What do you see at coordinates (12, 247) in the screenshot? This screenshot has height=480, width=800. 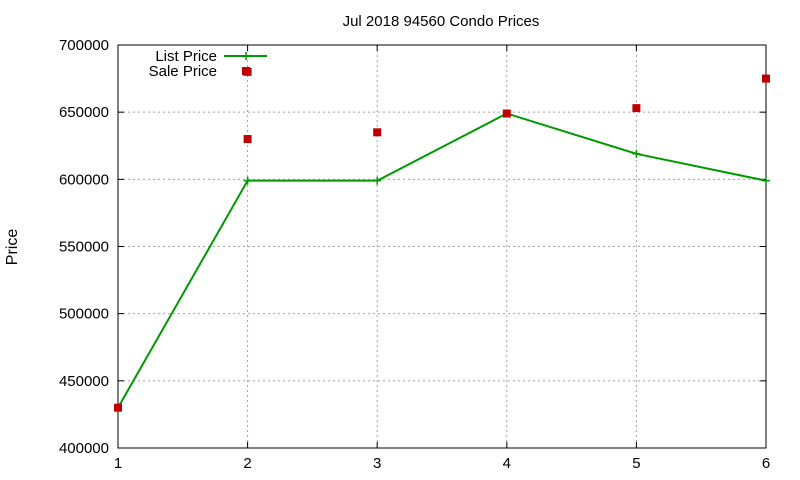 I see `y-axis-label: Price` at bounding box center [12, 247].